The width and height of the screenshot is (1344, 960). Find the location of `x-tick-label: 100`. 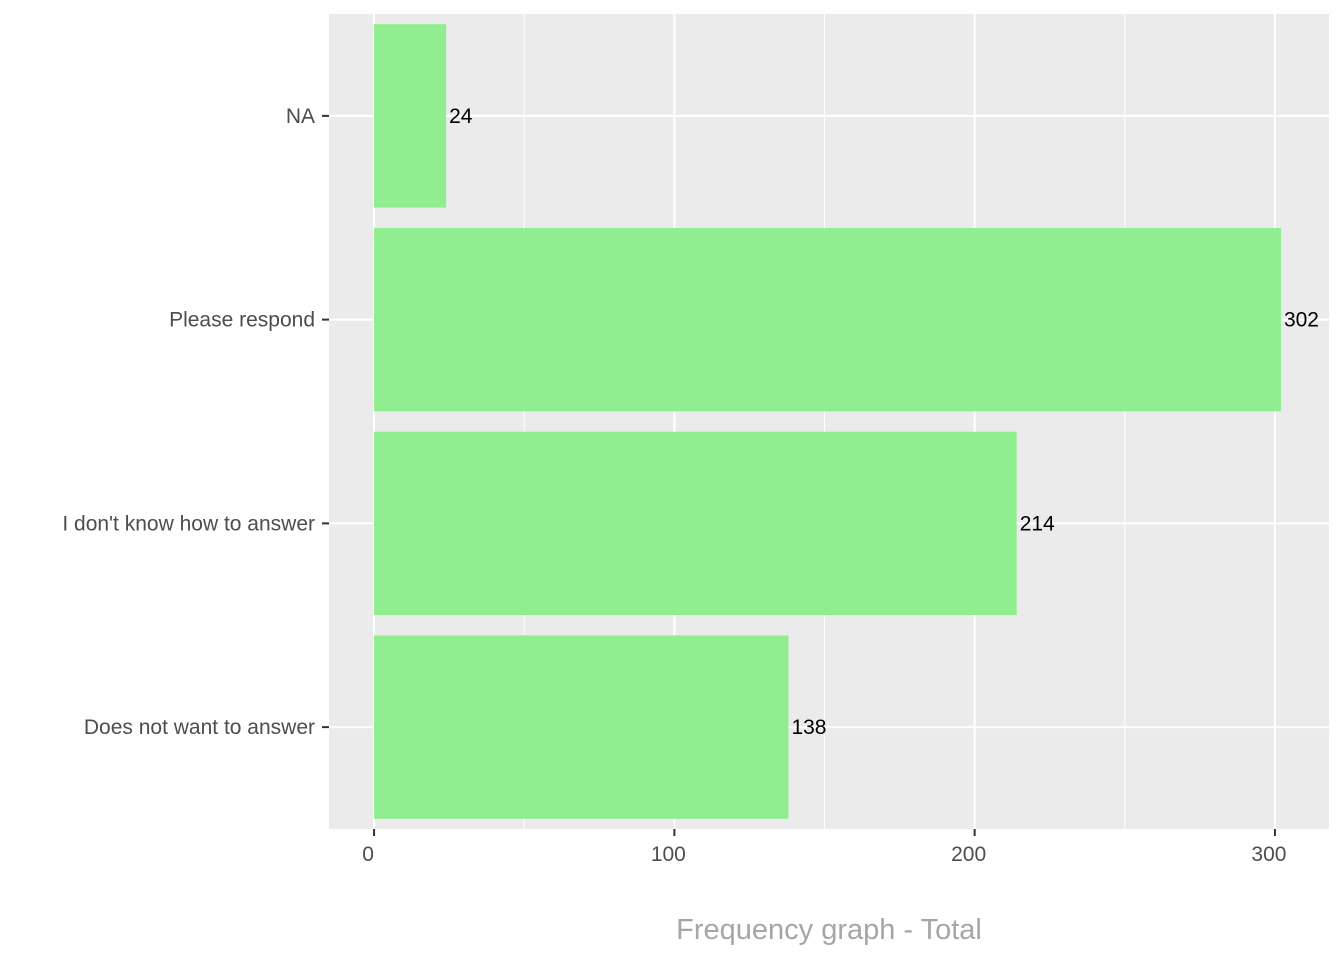

x-tick-label: 100 is located at coordinates (668, 854).